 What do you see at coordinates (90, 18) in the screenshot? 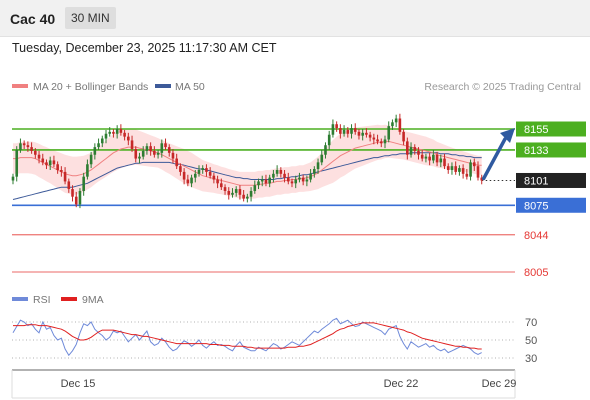
I see `timeframe-button: 30 MIN` at bounding box center [90, 18].